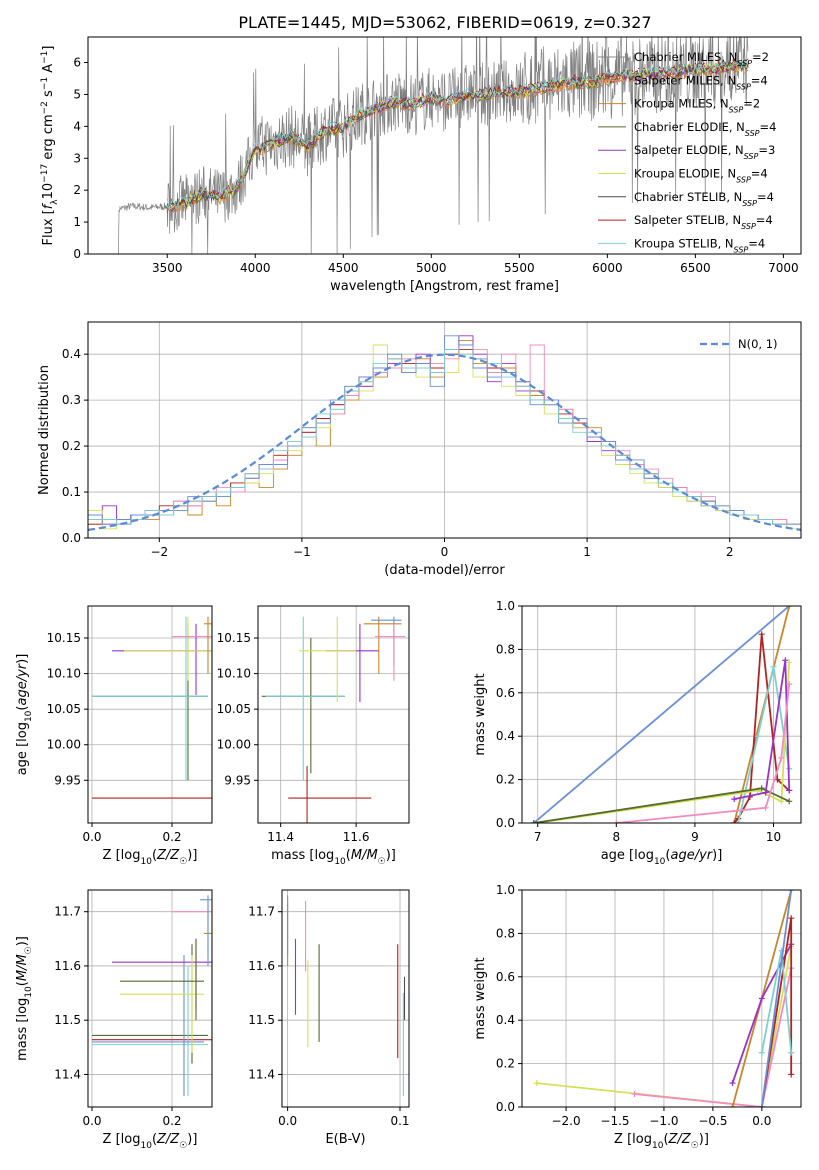 This screenshot has width=819, height=1170. Describe the element at coordinates (77, 126) in the screenshot. I see `y-tick-label: 4` at that location.